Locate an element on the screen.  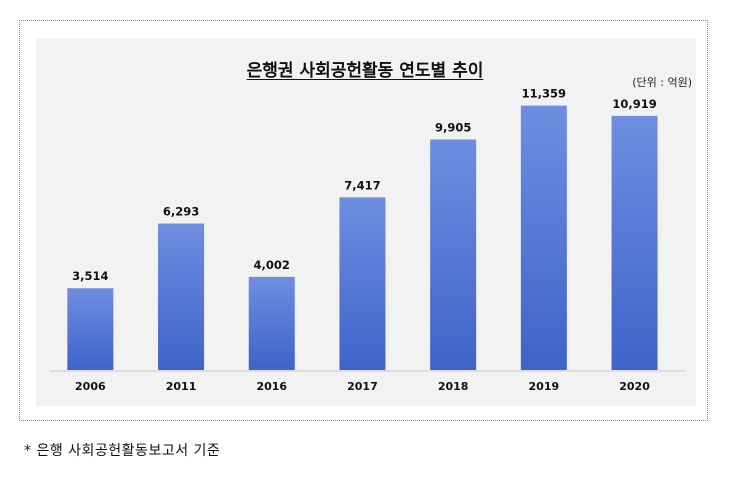
bar-2020 is located at coordinates (634, 242).